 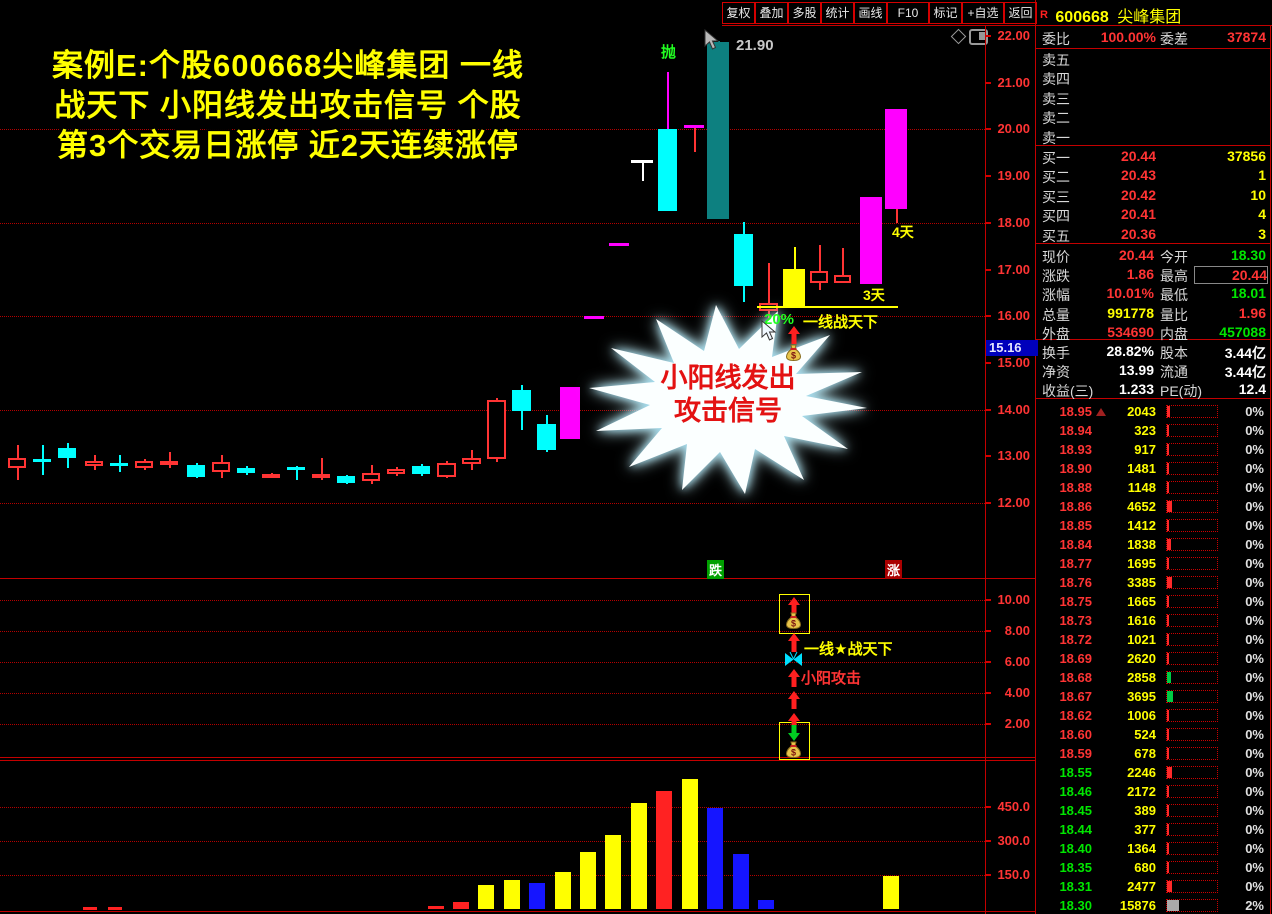 What do you see at coordinates (1154, 639) in the screenshot?
I see `trade-row: 18.72 1021 0%` at bounding box center [1154, 639].